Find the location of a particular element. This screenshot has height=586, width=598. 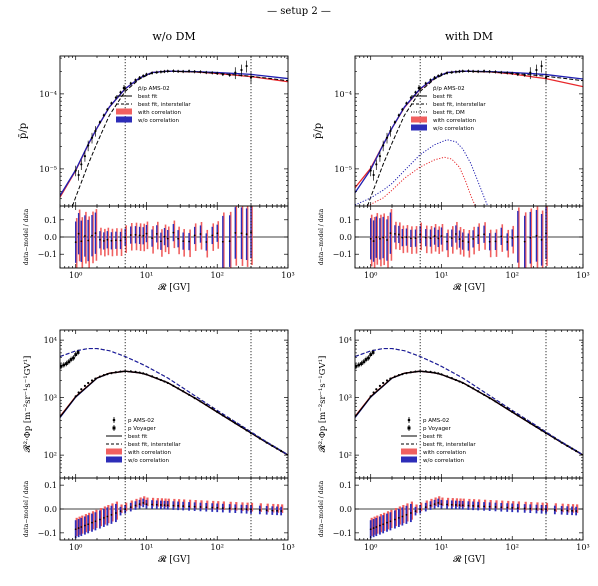

legend-label: w/o correlation is located at coordinates (443, 461).